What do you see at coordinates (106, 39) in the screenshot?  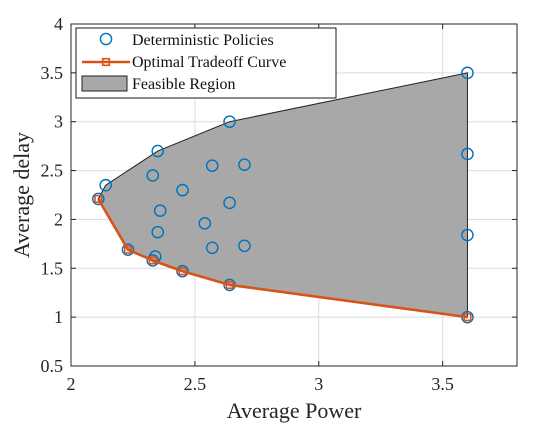 I see `legend-circle-icon` at bounding box center [106, 39].